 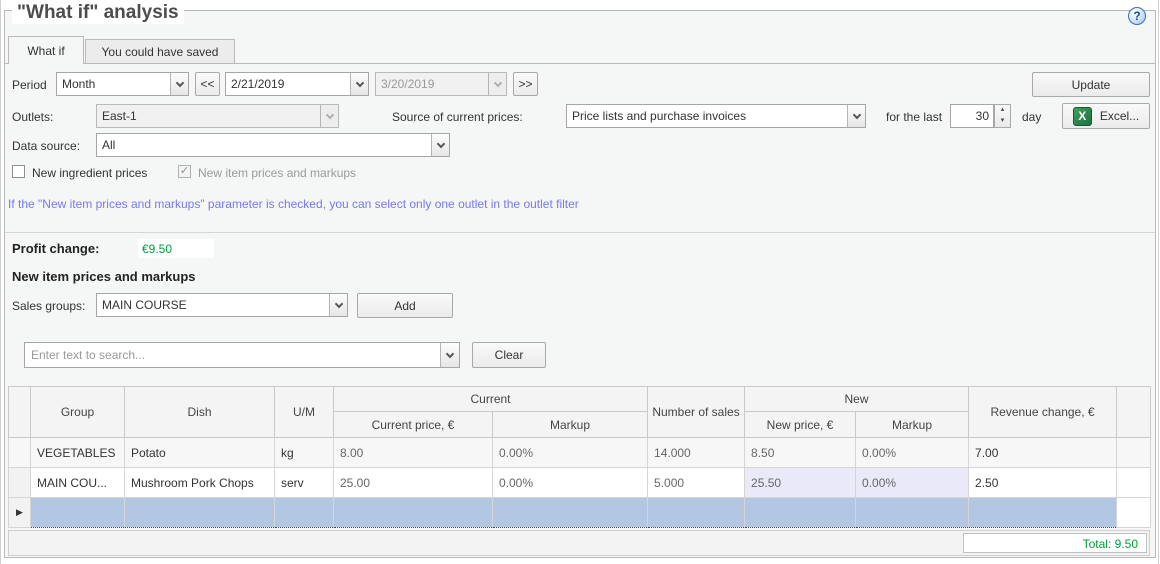 I want to click on cell-number-of-sales: 14.000, so click(x=696, y=452).